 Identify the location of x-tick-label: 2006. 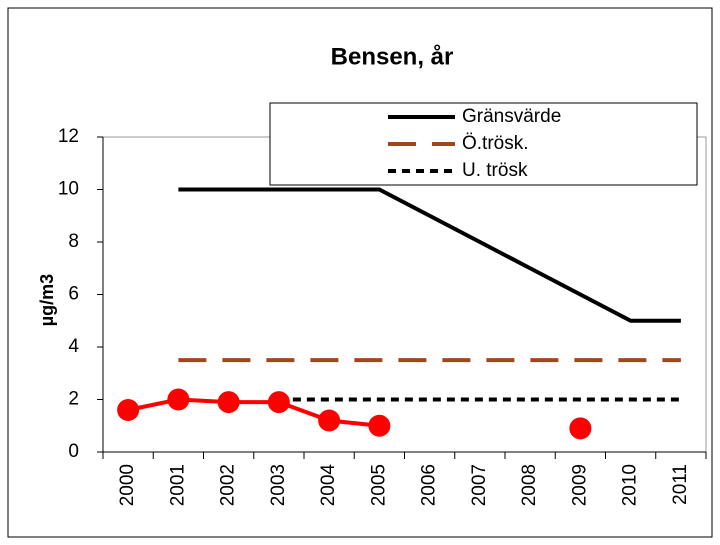
(429, 485).